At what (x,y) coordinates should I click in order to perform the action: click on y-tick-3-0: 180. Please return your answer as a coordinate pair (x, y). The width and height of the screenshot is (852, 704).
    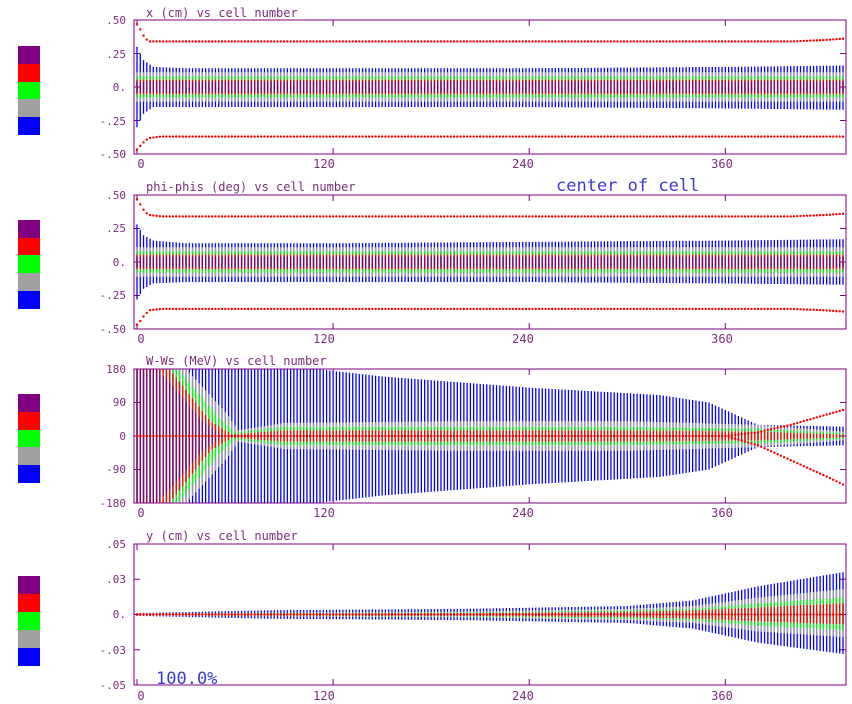
    Looking at the image, I should click on (116, 369).